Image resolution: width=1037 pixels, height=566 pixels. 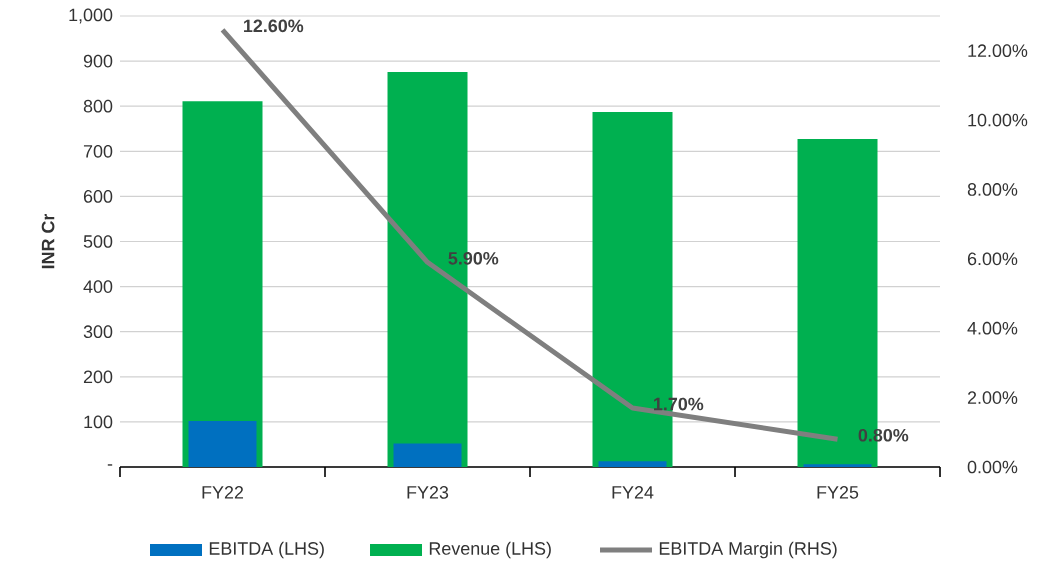 I want to click on x-tick-label: FY22, so click(x=223, y=492).